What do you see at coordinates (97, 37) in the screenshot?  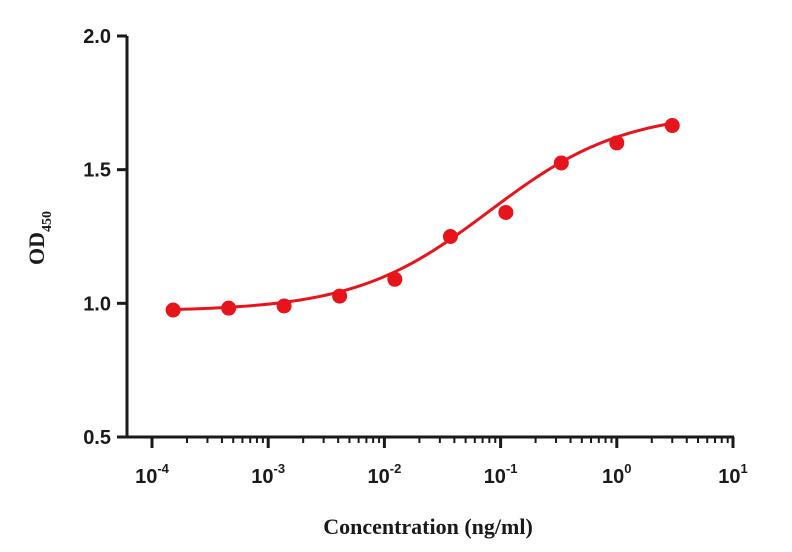 I see `y-tick-label-3: 2.0` at bounding box center [97, 37].